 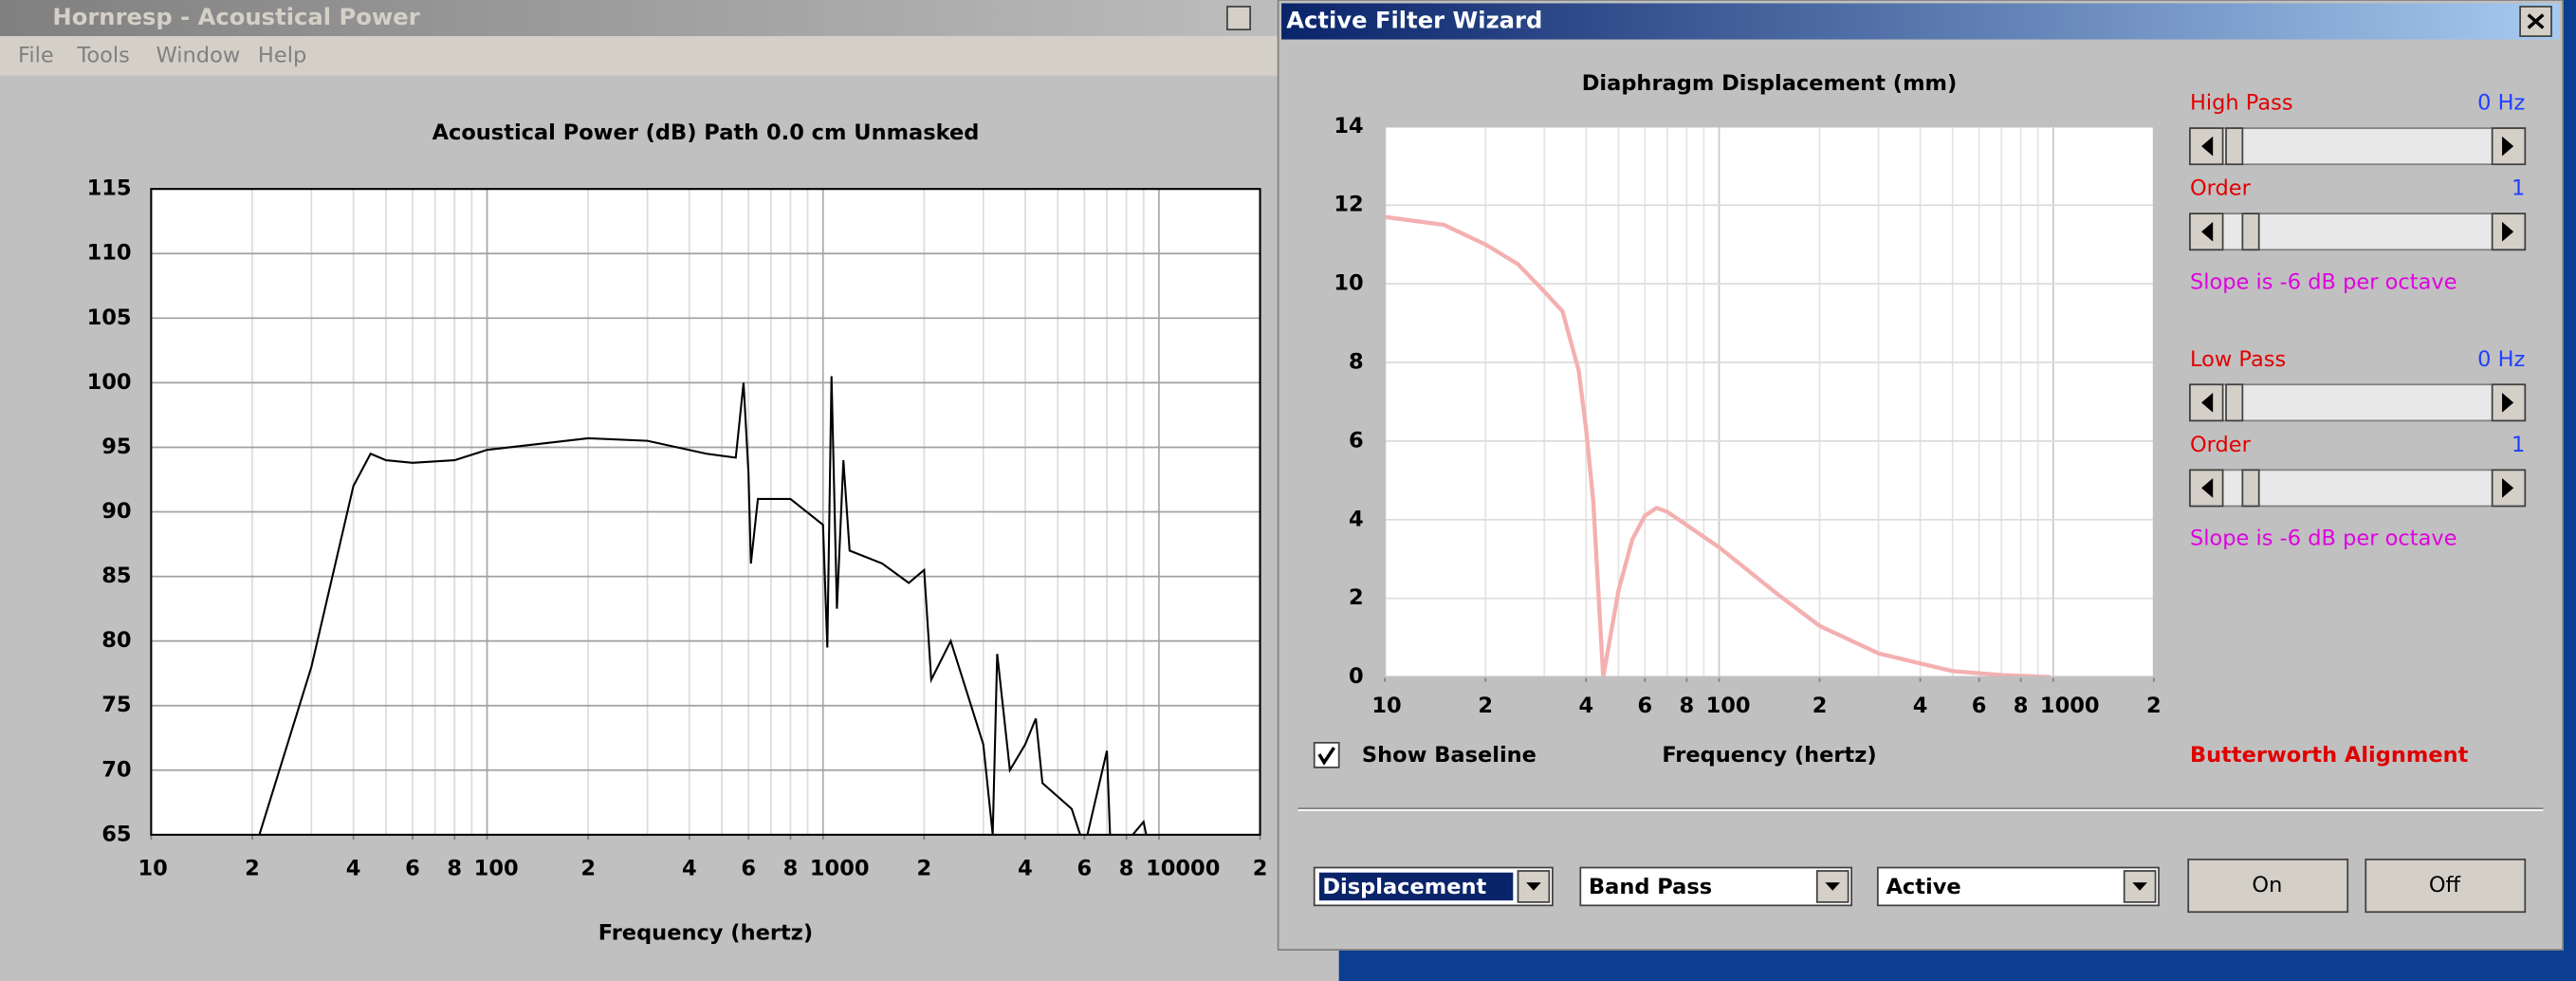 What do you see at coordinates (1404, 887) in the screenshot?
I see `dropdown-text: Displacement` at bounding box center [1404, 887].